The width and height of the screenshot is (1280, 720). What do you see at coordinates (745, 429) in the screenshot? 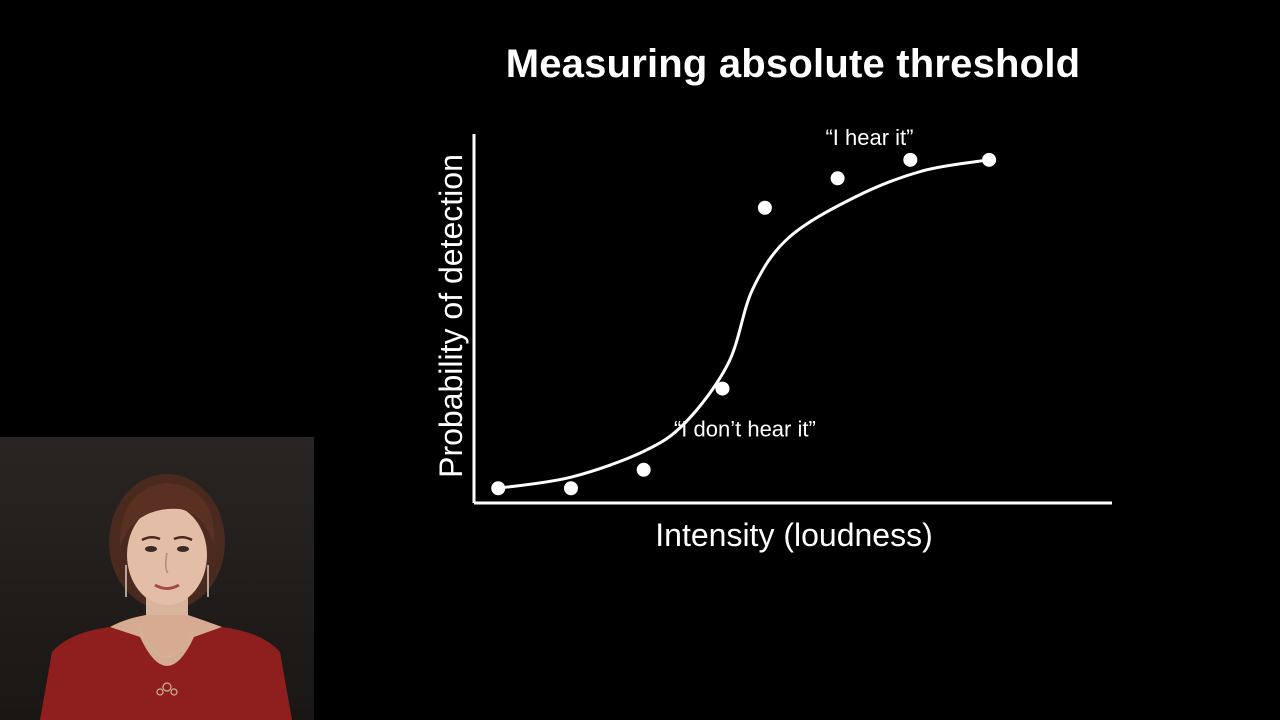
I see `annotation-label: “I don’t hear it”` at bounding box center [745, 429].